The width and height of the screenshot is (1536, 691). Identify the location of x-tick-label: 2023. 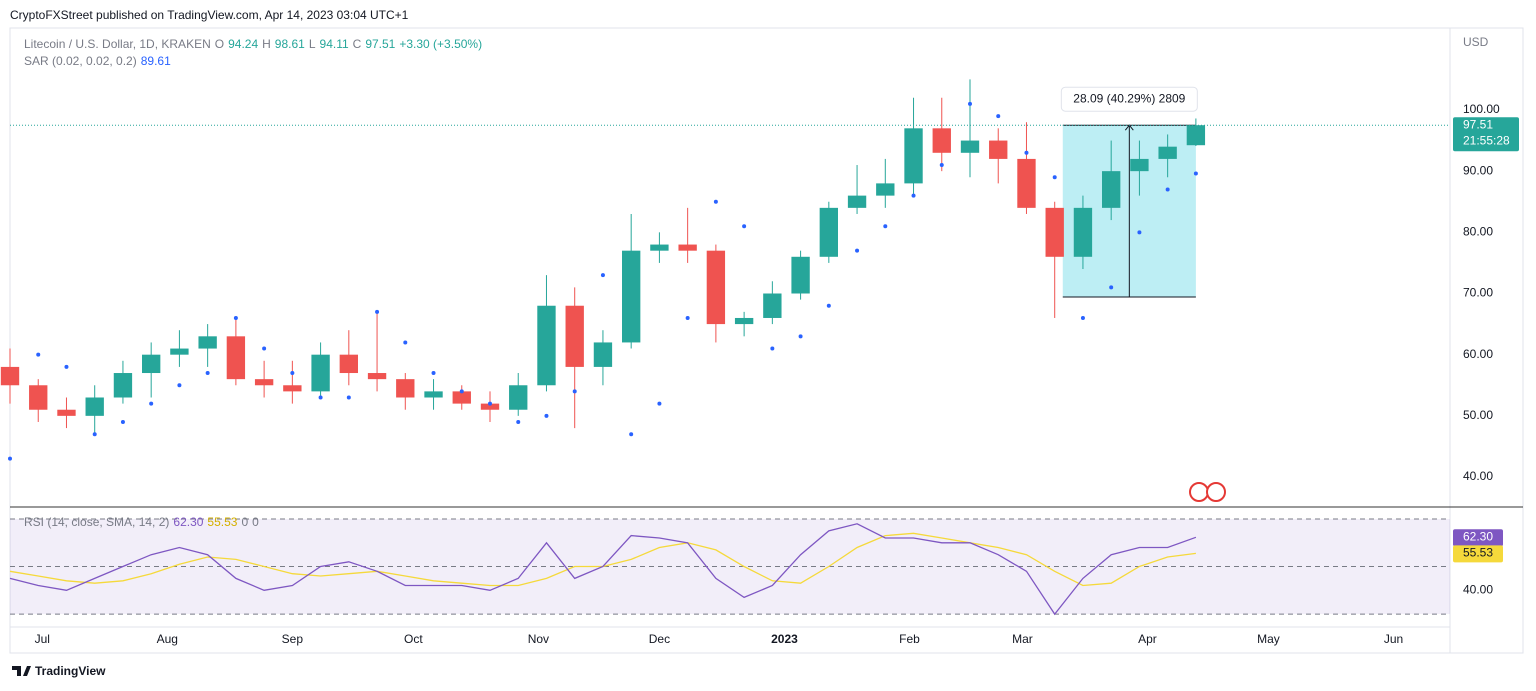
(784, 639).